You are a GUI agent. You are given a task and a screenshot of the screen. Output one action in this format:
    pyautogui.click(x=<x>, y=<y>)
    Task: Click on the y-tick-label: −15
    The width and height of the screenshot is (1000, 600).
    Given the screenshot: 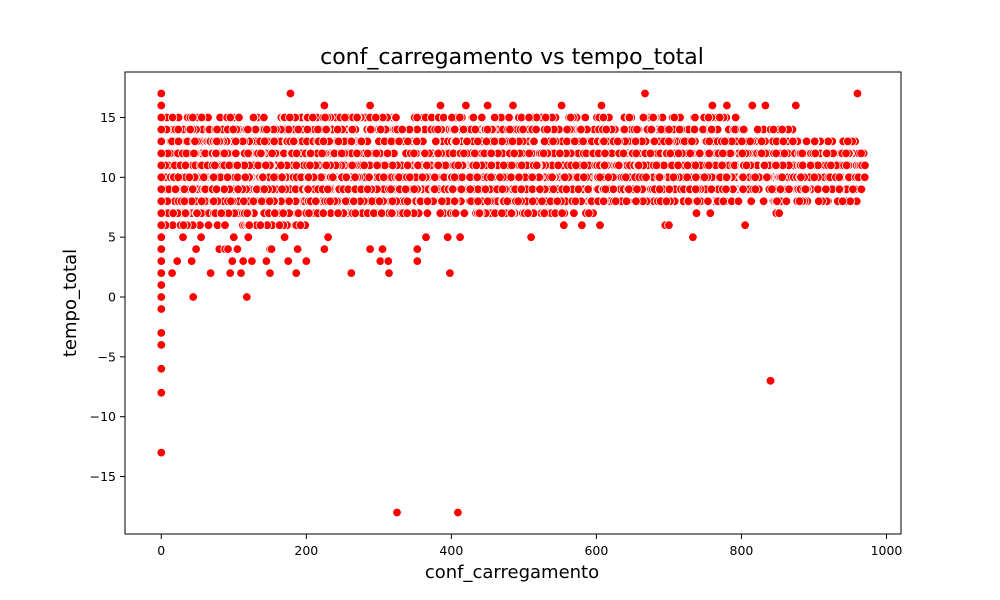 What is the action you would take?
    pyautogui.click(x=103, y=476)
    